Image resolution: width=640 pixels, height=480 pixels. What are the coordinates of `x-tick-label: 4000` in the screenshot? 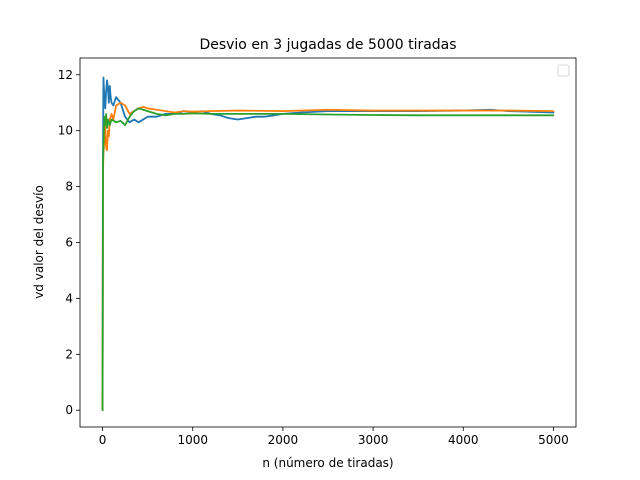 It's located at (463, 440).